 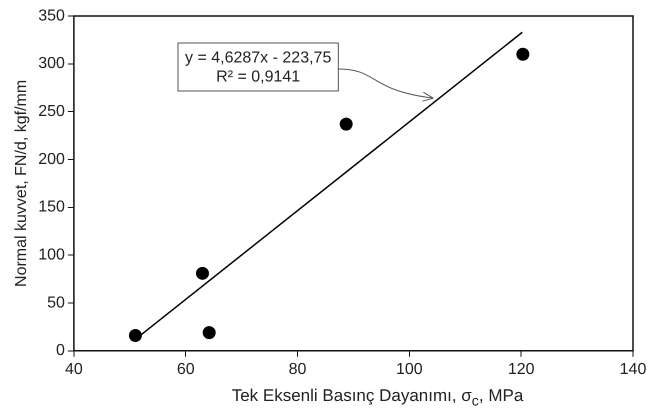 What do you see at coordinates (633, 369) in the screenshot?
I see `x-tick-label: 140` at bounding box center [633, 369].